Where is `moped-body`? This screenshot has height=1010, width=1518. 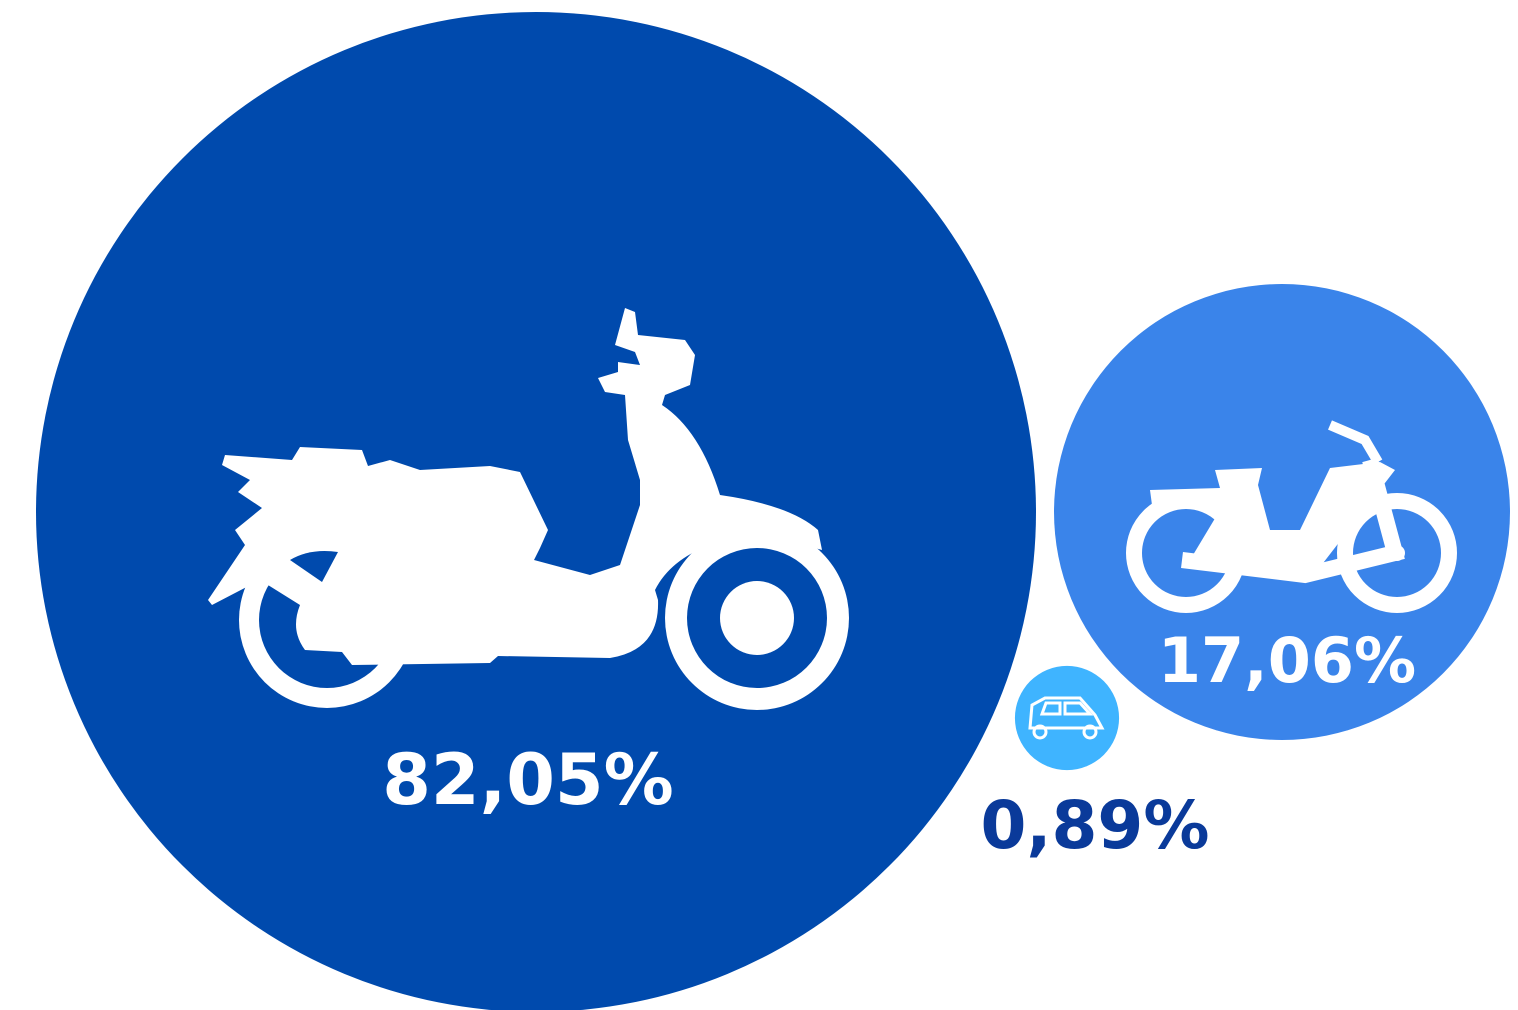
moped-body is located at coordinates (1277, 521).